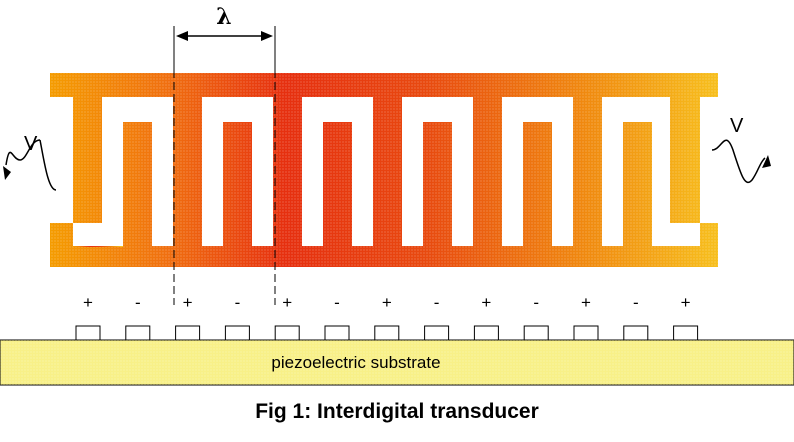  I want to click on wavelength-arrow, so click(224, 36).